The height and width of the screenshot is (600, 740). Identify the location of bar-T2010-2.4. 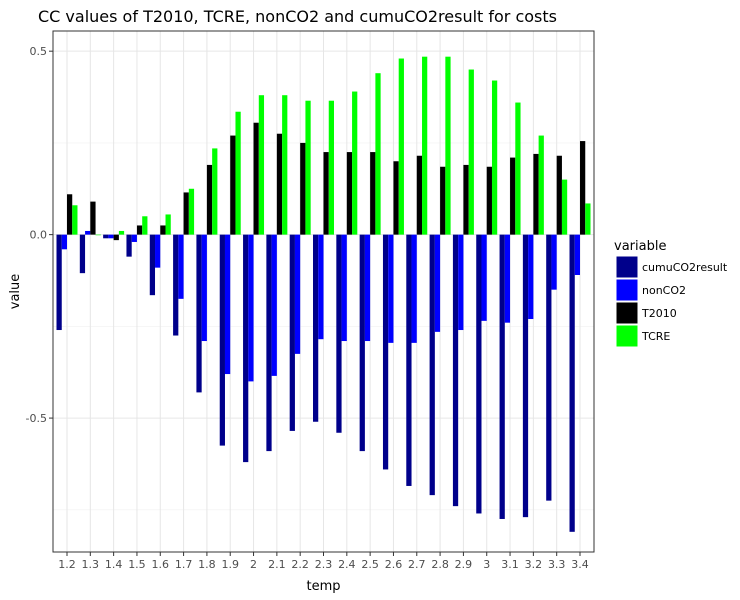
(349, 193).